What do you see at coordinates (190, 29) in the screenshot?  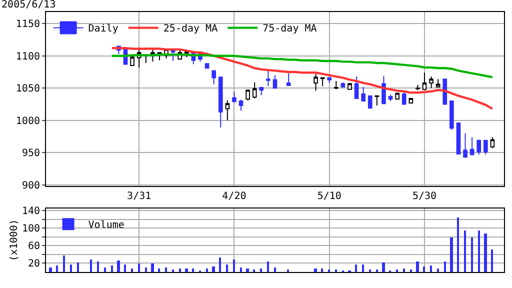 I see `legend-label: 25-day MA` at bounding box center [190, 29].